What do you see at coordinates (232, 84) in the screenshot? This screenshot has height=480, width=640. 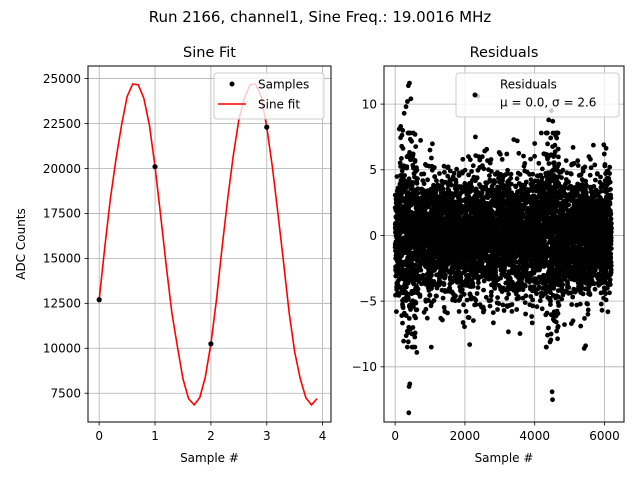 I see `legend-samples-marker` at bounding box center [232, 84].